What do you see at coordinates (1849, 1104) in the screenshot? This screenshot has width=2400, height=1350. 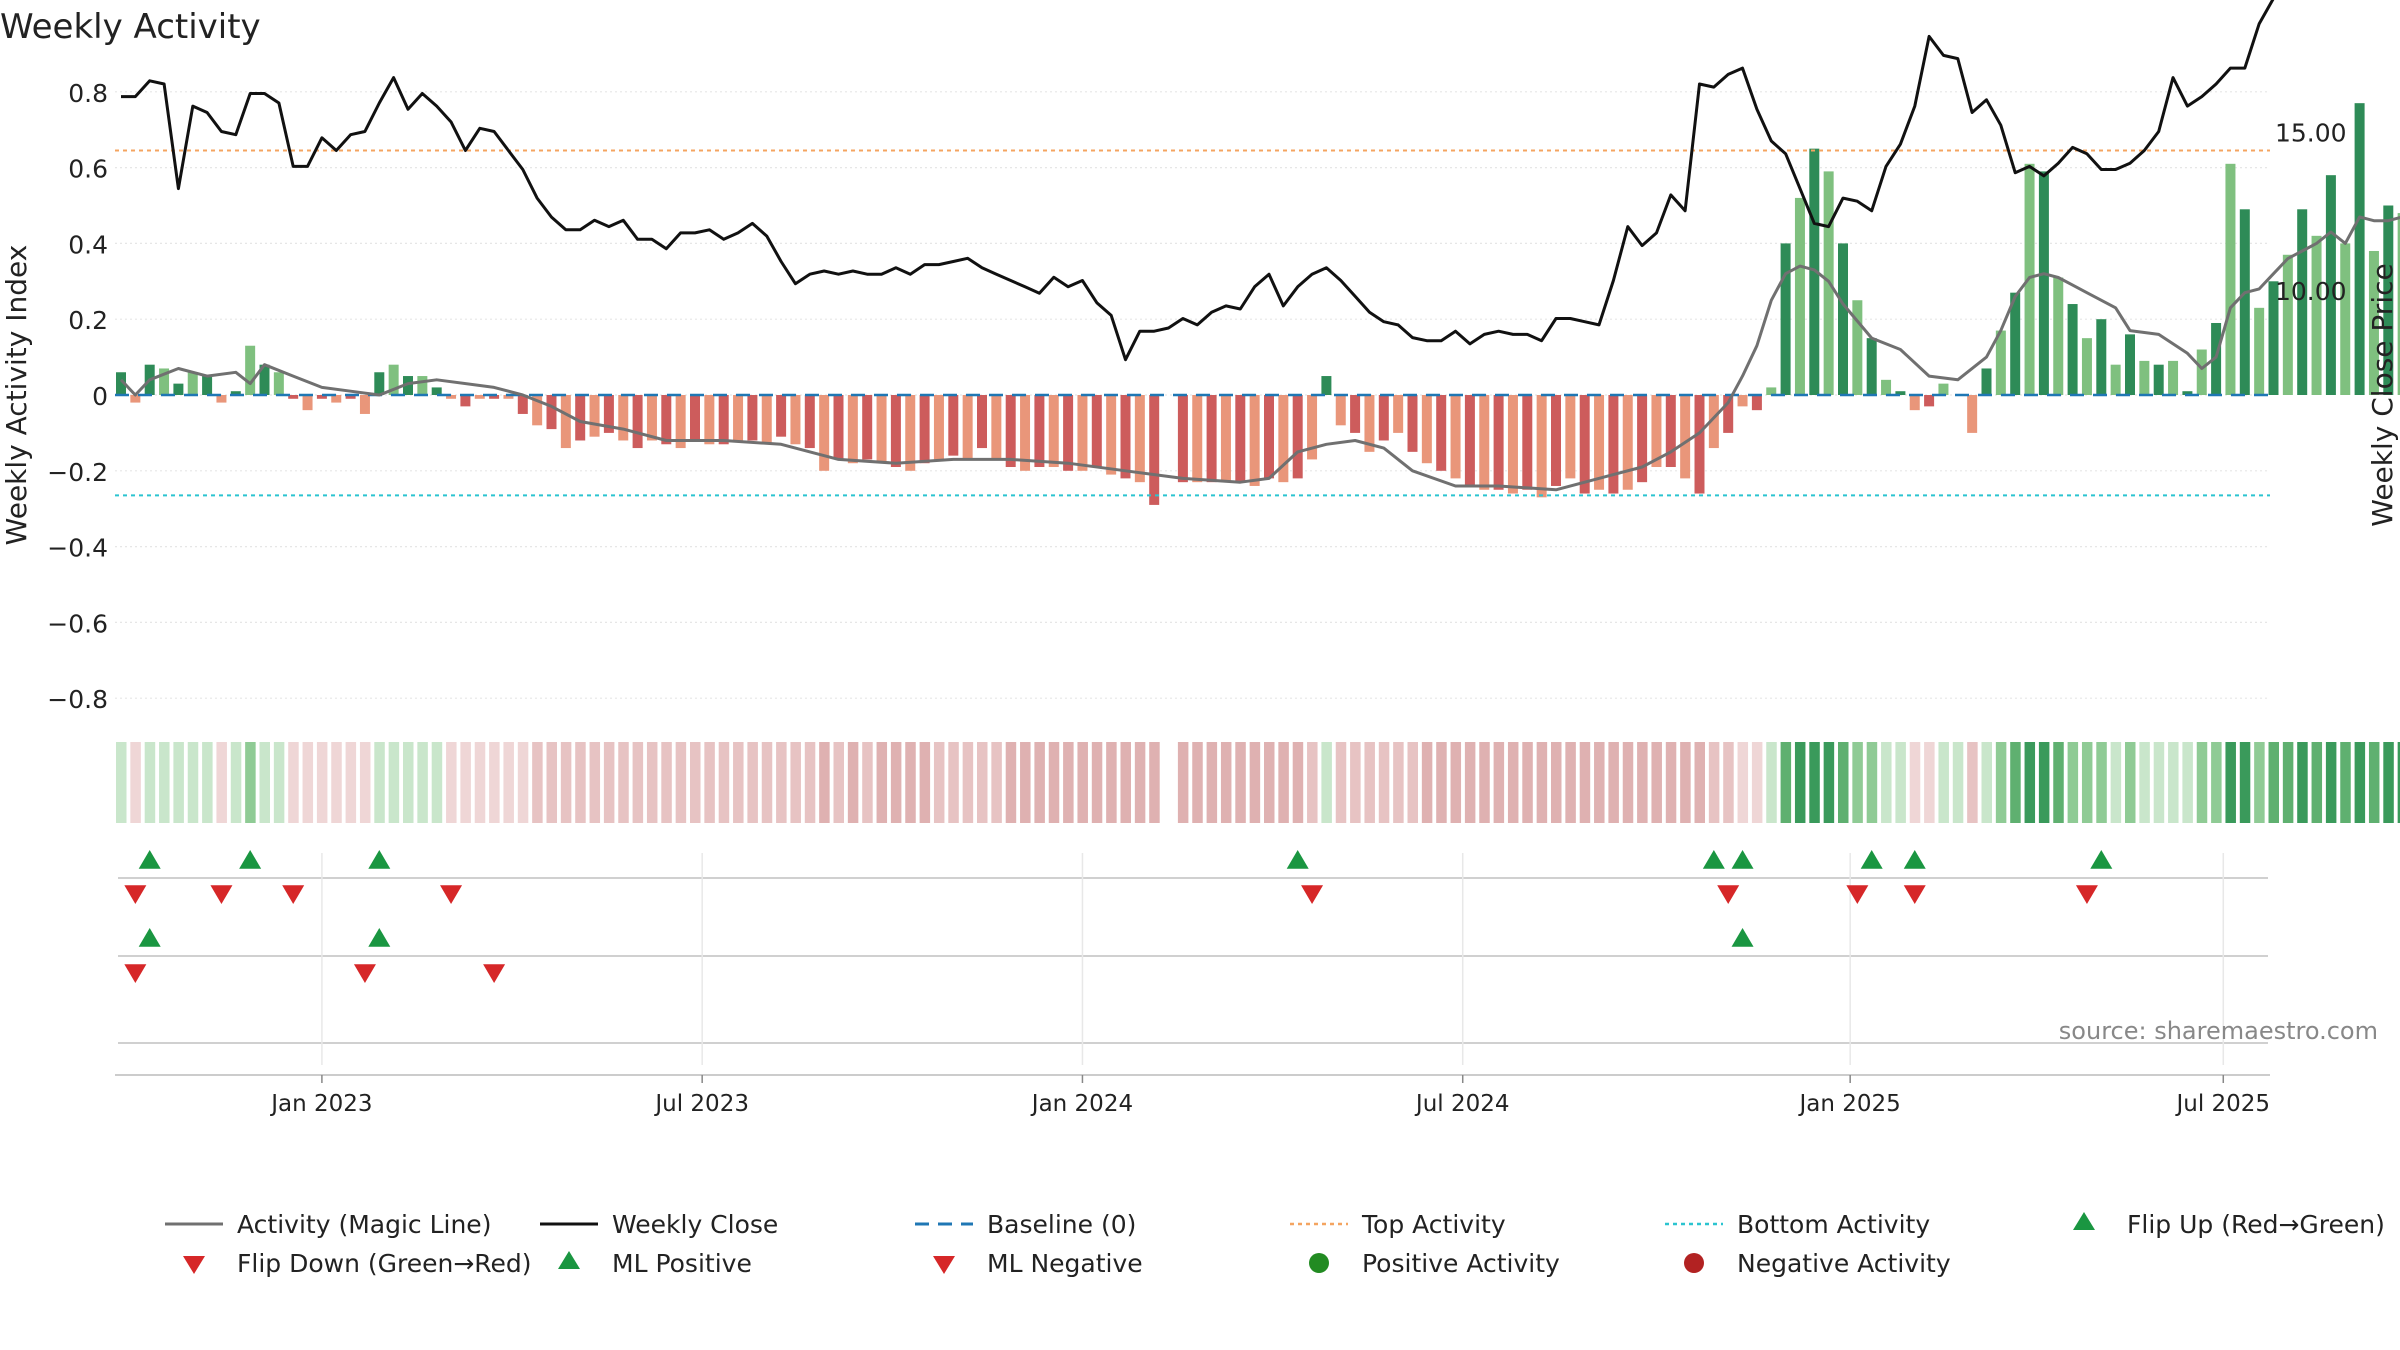 I see `x-tick-label: Jan 2025` at bounding box center [1849, 1104].